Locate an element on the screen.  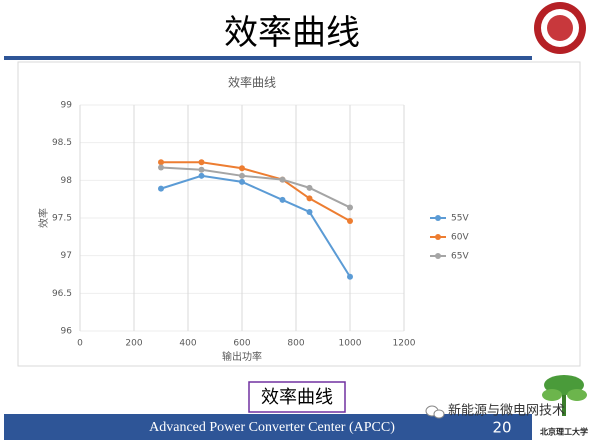
footer-bar is located at coordinates (268, 427).